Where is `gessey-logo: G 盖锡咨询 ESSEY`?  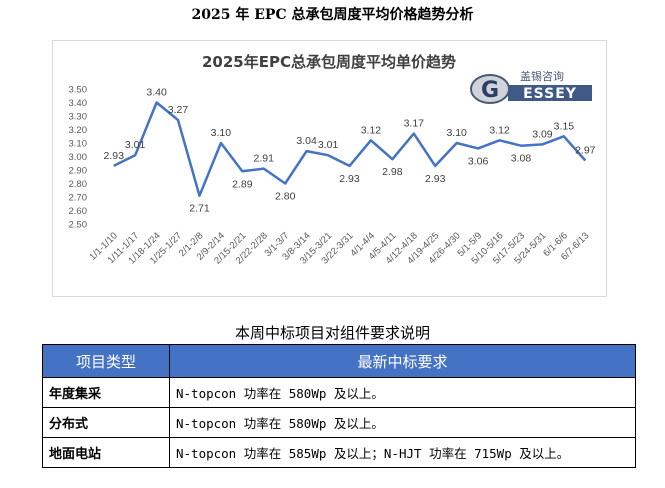
gessey-logo: G 盖锡咨询 ESSEY is located at coordinates (532, 86).